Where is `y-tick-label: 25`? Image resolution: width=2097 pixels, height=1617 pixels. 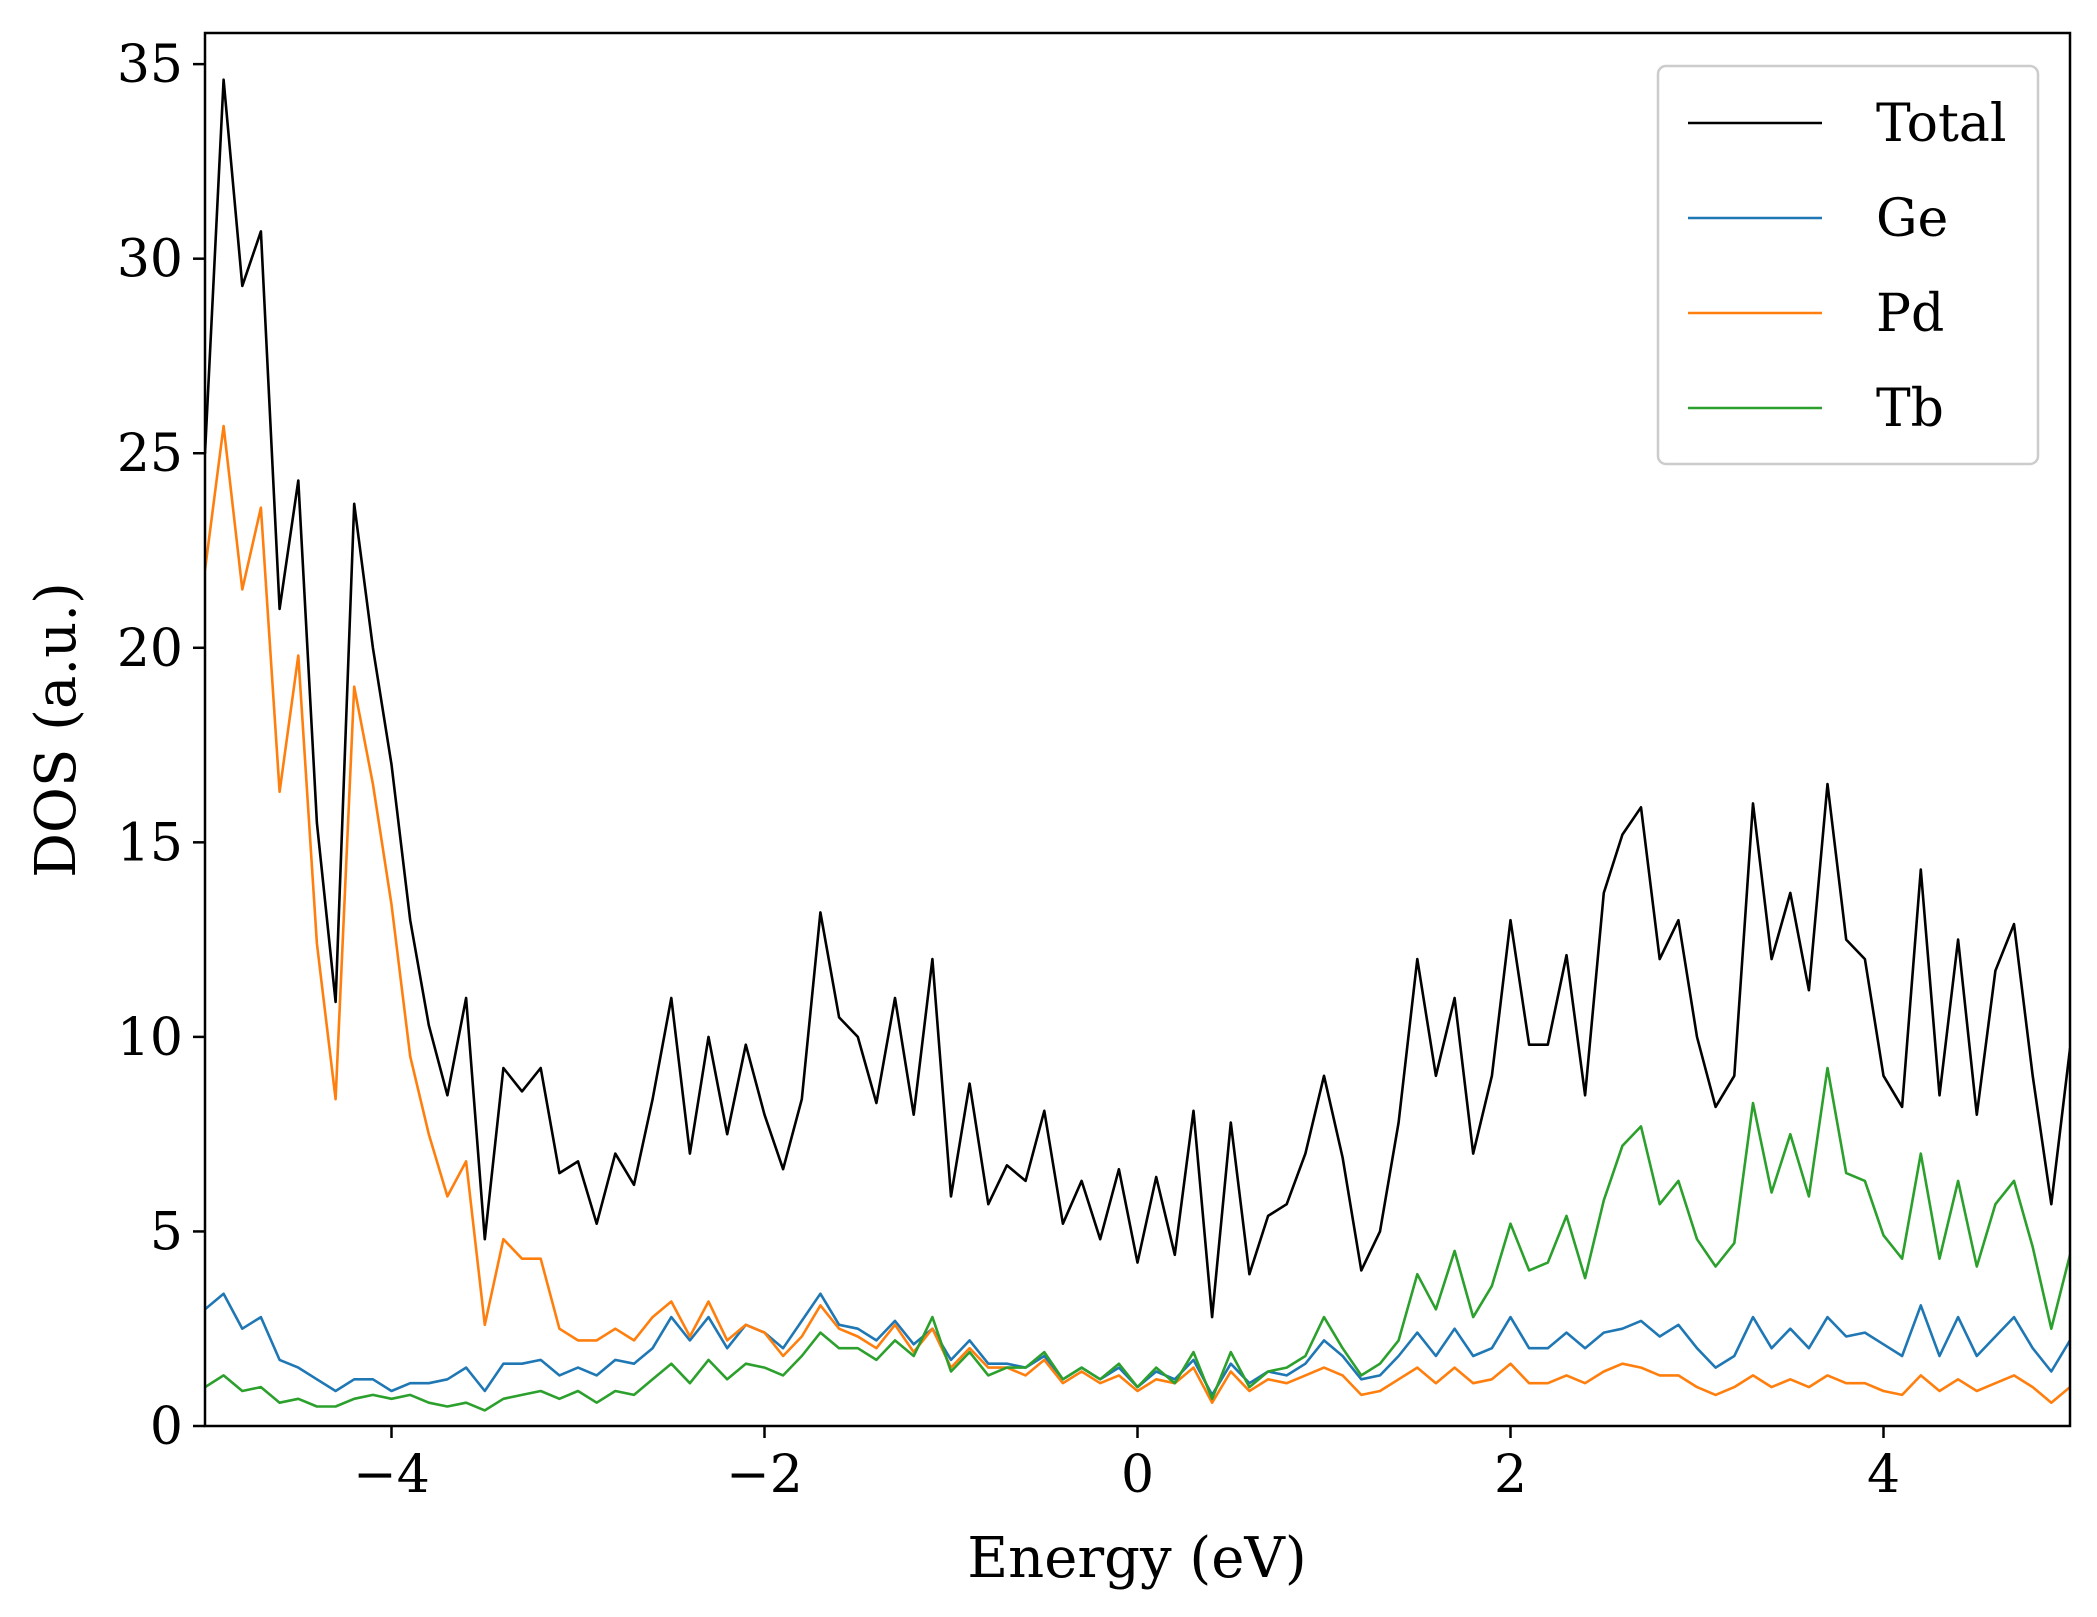
y-tick-label: 25 is located at coordinates (150, 454).